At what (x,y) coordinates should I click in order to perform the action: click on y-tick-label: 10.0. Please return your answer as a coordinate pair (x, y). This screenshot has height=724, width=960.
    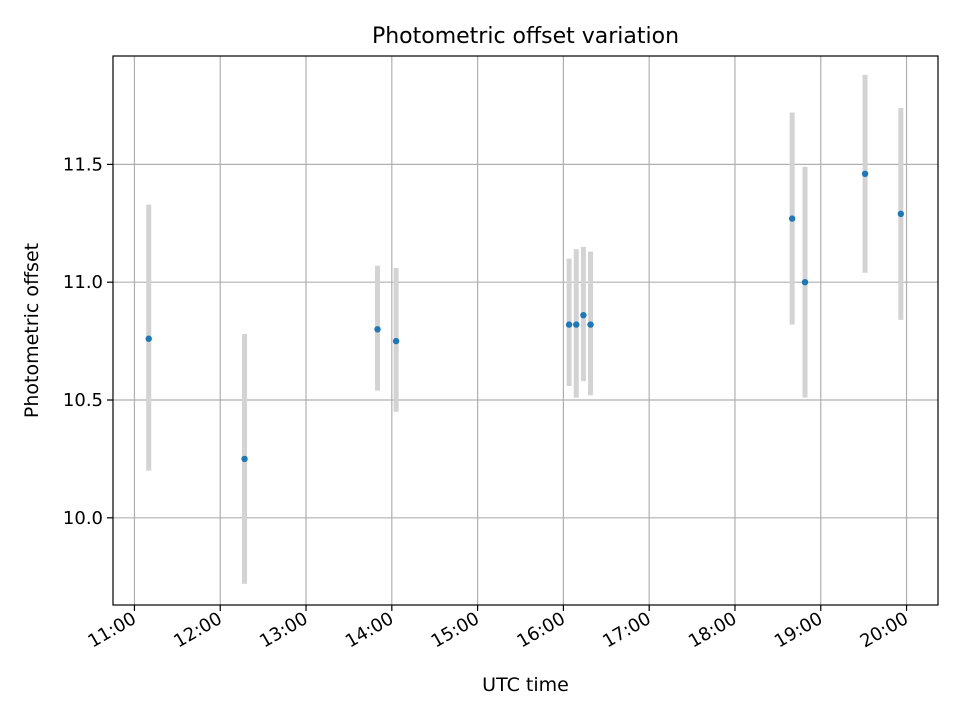
    Looking at the image, I should click on (83, 518).